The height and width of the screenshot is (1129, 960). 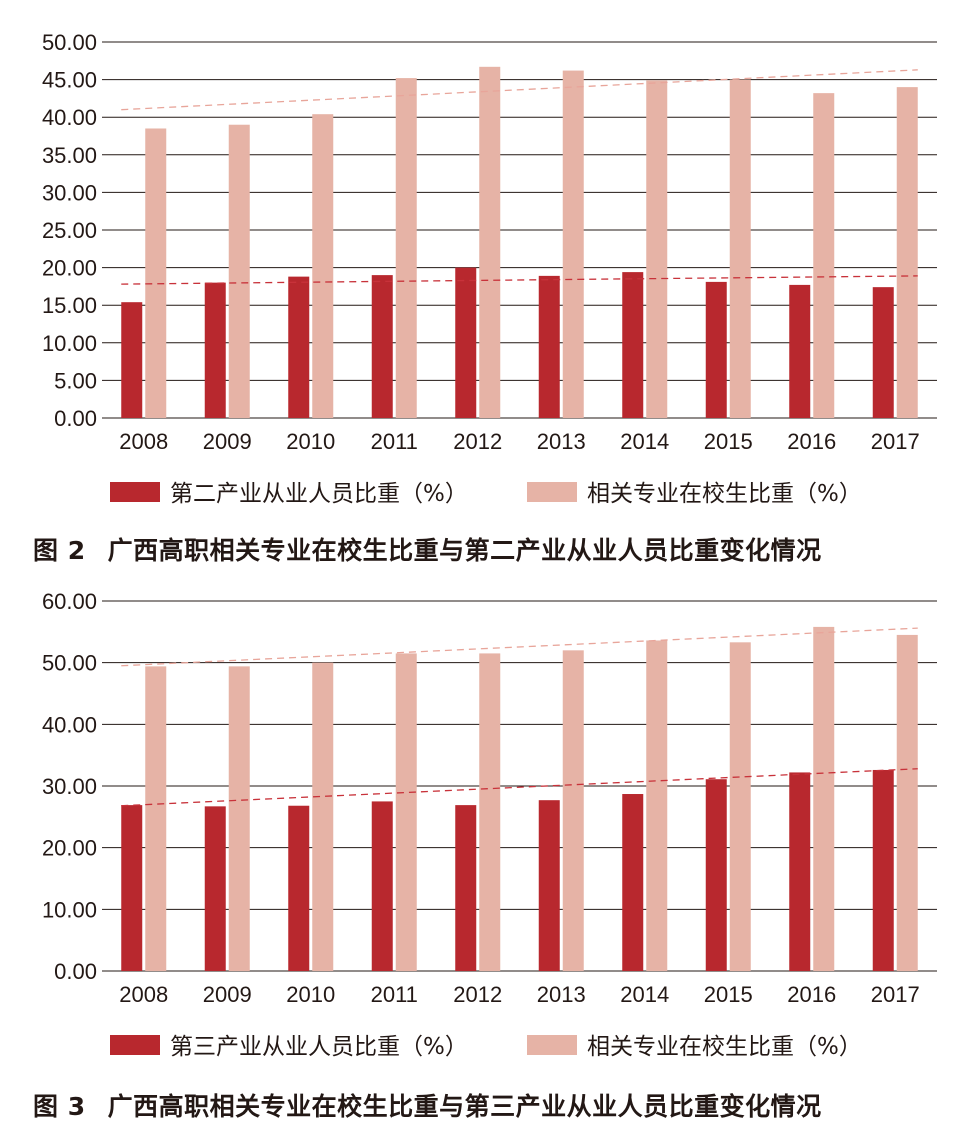 What do you see at coordinates (59, 550) in the screenshot?
I see `caption-2-number: 图 2` at bounding box center [59, 550].